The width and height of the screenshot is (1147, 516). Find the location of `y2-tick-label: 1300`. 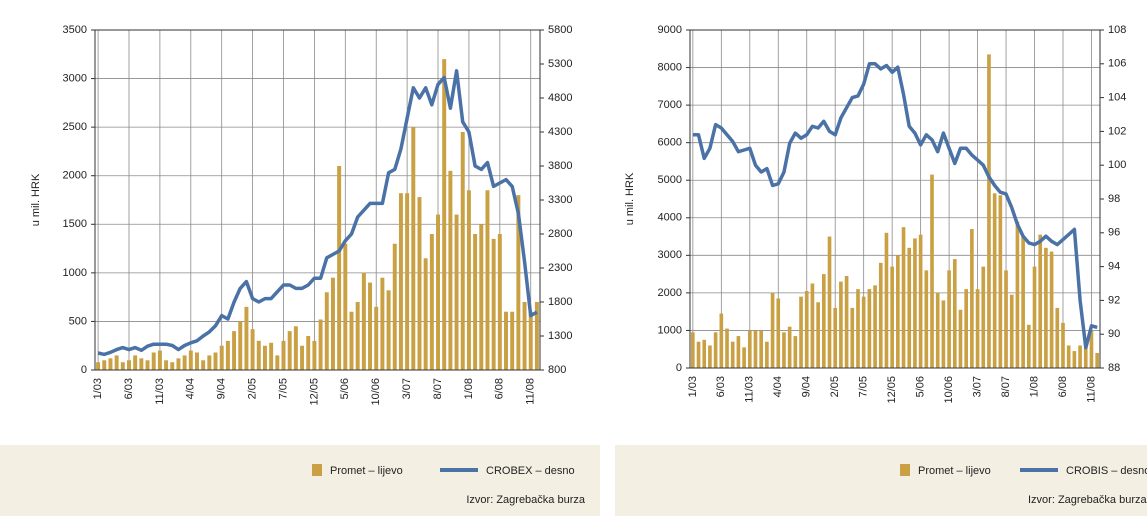

y2-tick-label: 1300 is located at coordinates (560, 336).